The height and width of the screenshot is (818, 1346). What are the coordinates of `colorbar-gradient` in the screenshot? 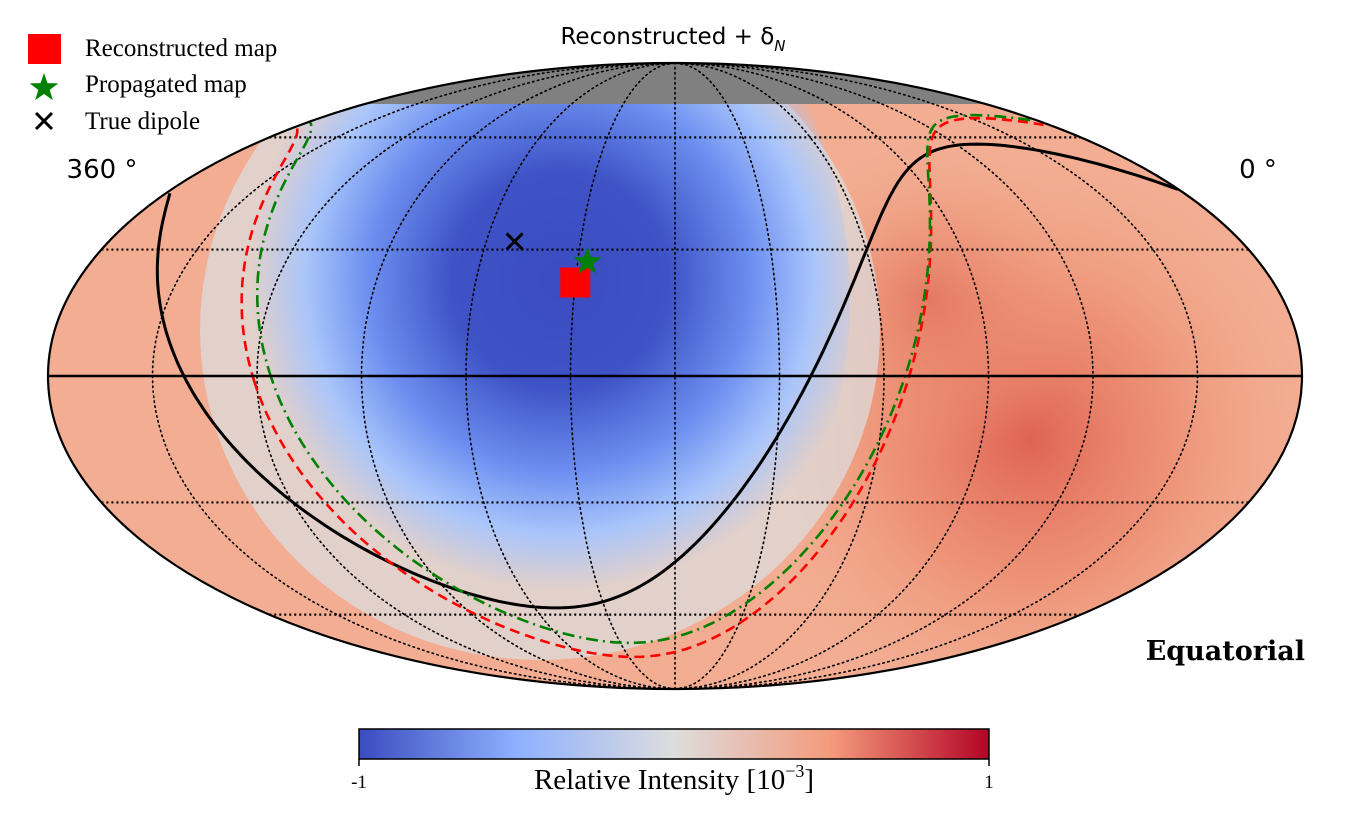 It's located at (674, 744).